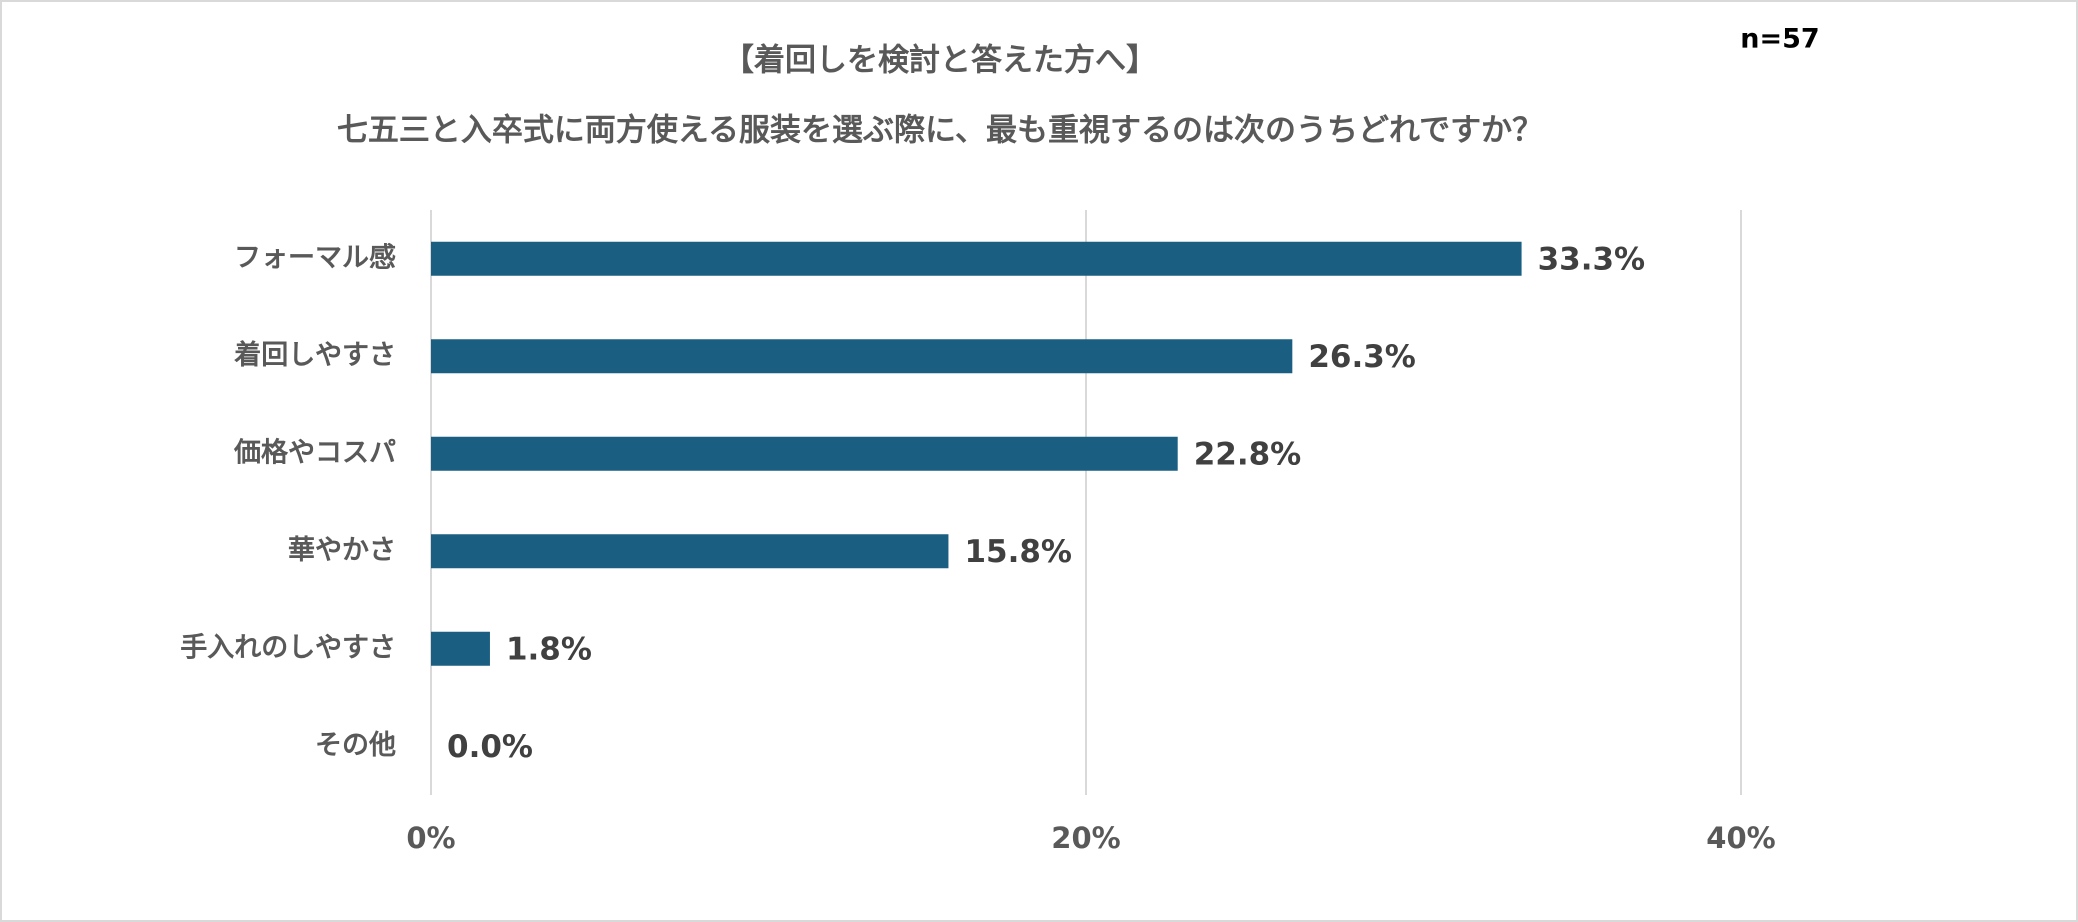 The width and height of the screenshot is (2078, 922). Describe the element at coordinates (342, 550) in the screenshot. I see `y-tick-label: 華やかさ` at that location.